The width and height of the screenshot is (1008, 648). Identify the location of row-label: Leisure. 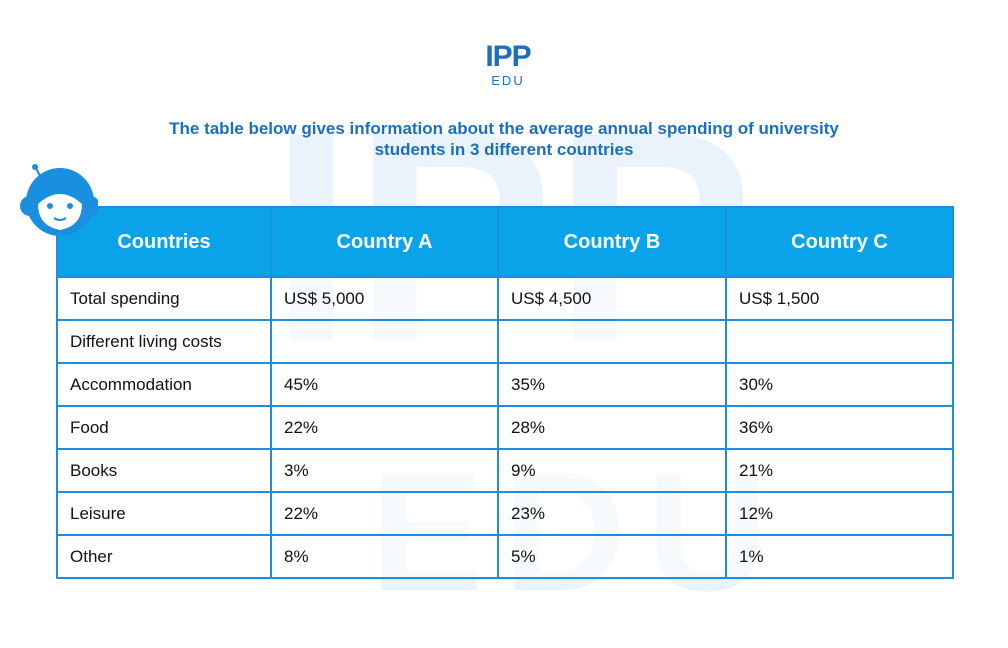
(164, 513).